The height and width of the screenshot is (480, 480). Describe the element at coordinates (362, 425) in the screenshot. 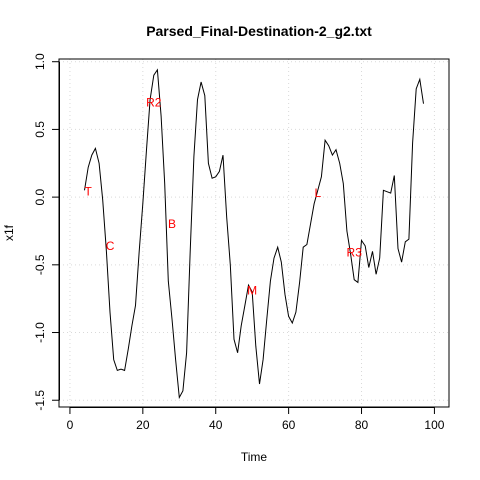

I see `x-tick-label: 80` at that location.